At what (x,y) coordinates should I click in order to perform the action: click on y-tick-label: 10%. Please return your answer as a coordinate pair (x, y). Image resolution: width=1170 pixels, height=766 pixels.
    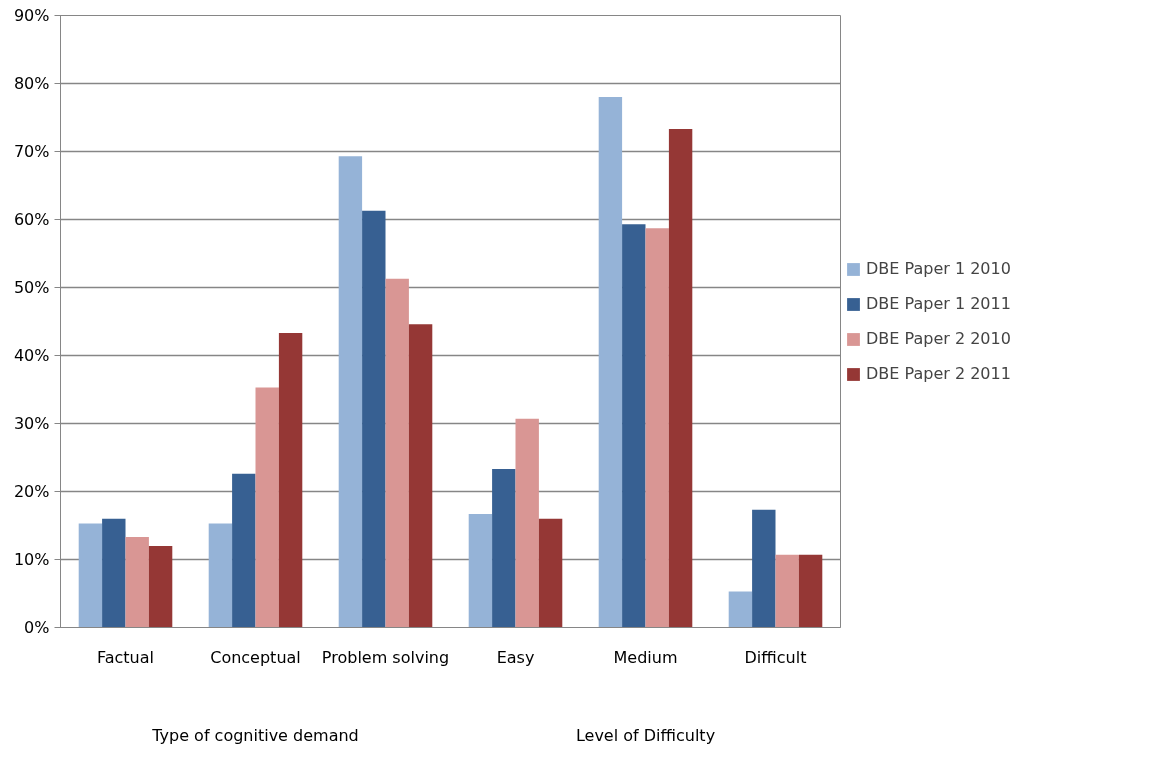
    Looking at the image, I should click on (31, 559).